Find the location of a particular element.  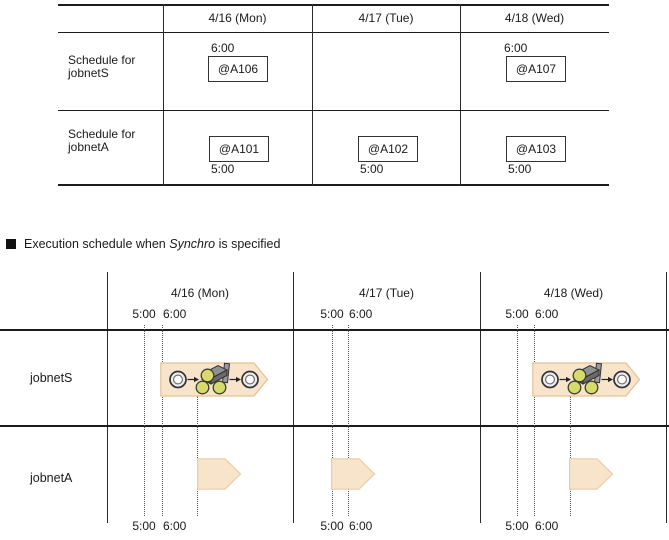

heading-prefix: Execution schedule when is located at coordinates (97, 244).